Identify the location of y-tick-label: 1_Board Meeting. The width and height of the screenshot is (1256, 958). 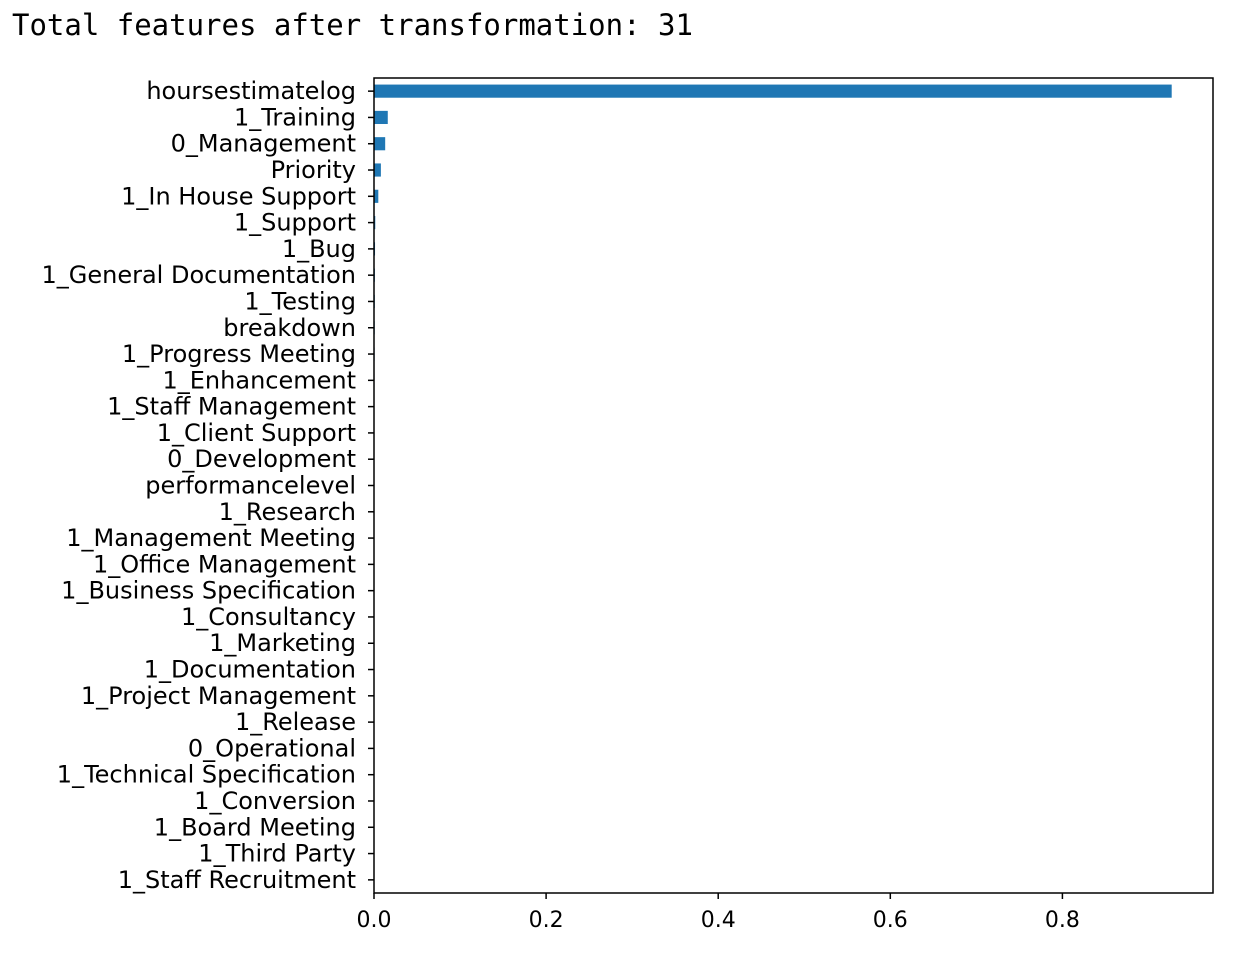
(255, 827).